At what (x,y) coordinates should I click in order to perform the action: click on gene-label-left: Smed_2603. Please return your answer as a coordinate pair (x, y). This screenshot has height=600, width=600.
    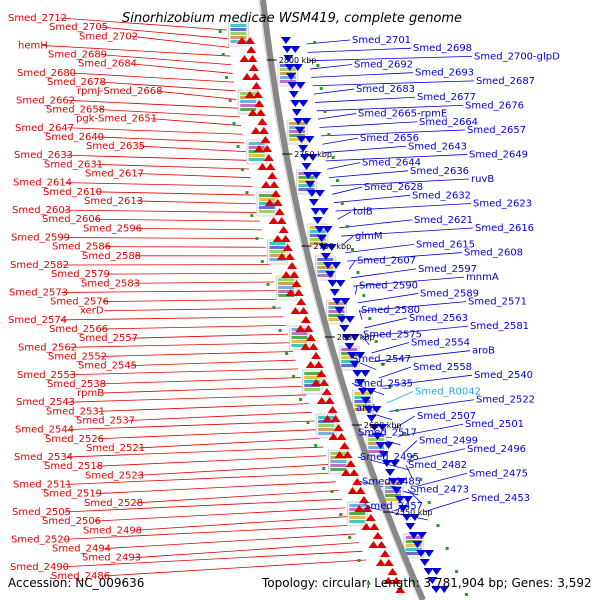
    Looking at the image, I should click on (41, 210).